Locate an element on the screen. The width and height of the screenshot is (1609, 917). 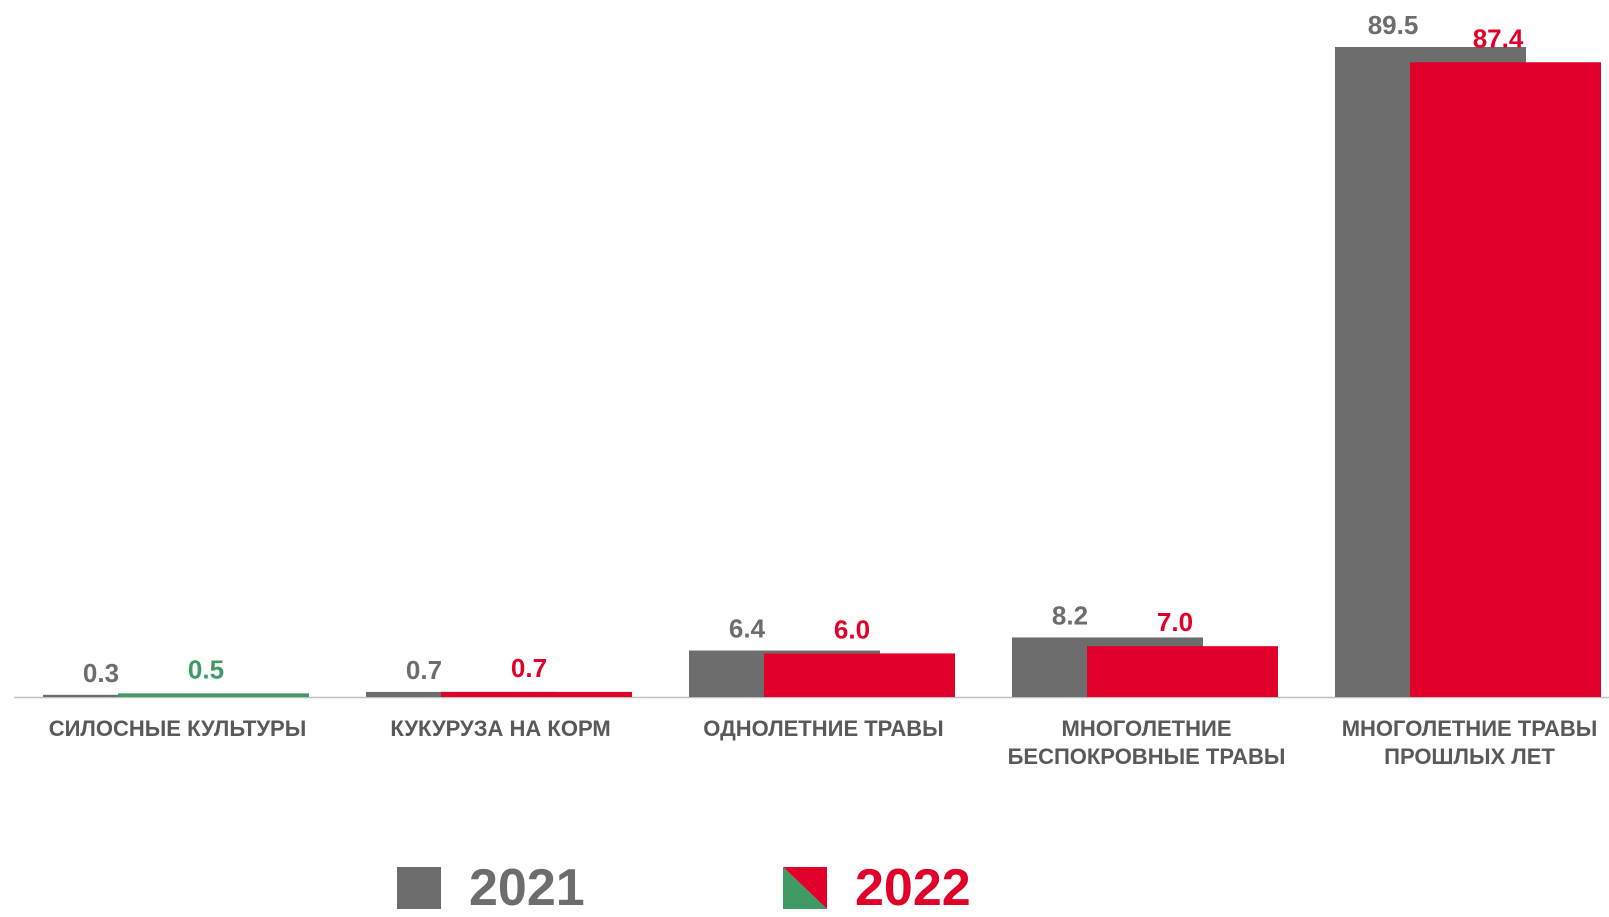
legend-swatch-2021 is located at coordinates (419, 888).